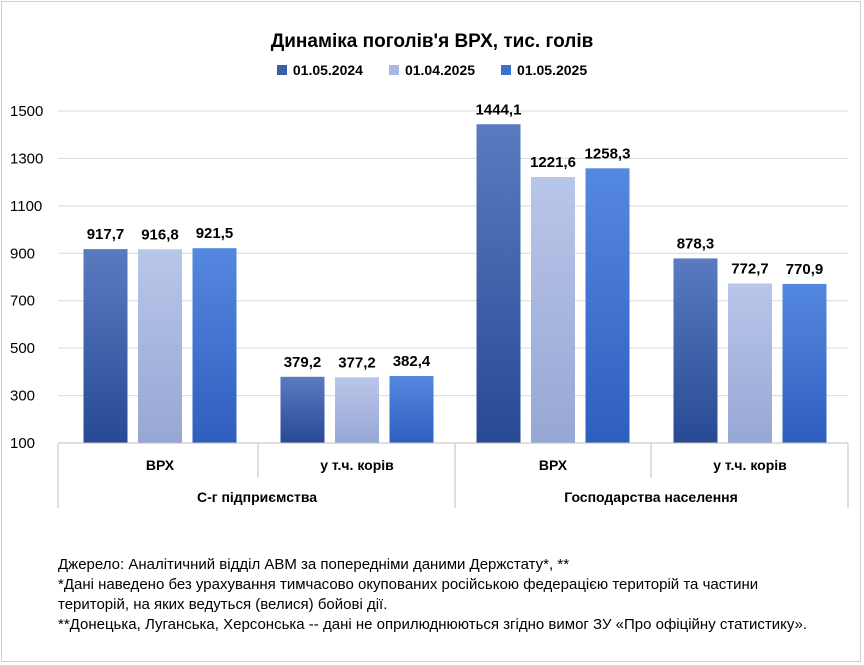  What do you see at coordinates (327, 70) in the screenshot?
I see `legend-label-series-1: 01.05.2024` at bounding box center [327, 70].